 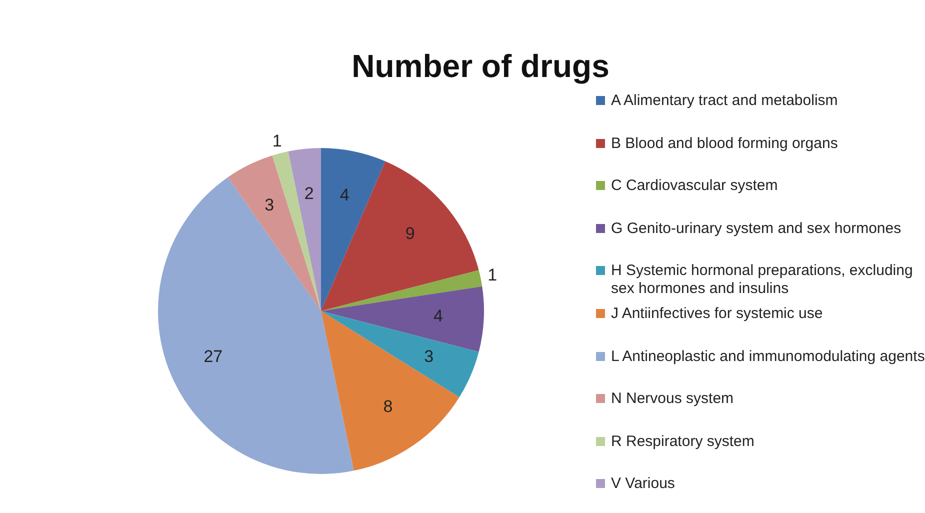 What do you see at coordinates (725, 143) in the screenshot?
I see `legend-label: B Blood and blood forming organs` at bounding box center [725, 143].